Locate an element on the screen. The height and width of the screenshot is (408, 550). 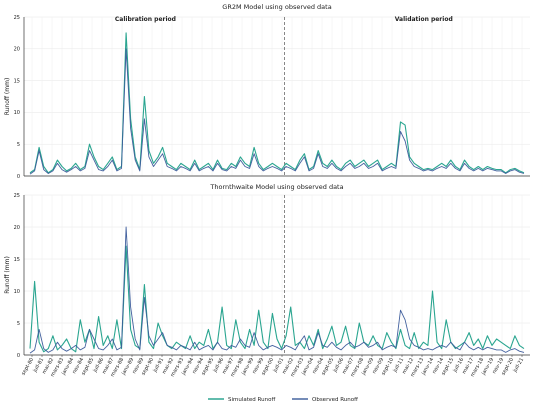
legend-simulated-label: Simulated Runoff is located at coordinates (251, 400).